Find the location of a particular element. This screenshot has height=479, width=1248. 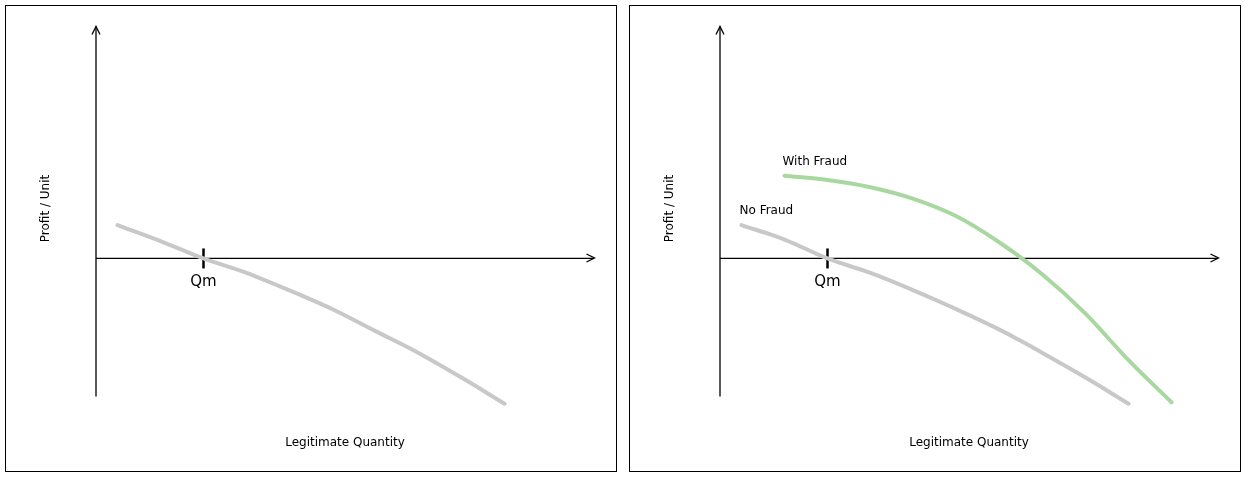

series-label: No Fraud is located at coordinates (766, 210).